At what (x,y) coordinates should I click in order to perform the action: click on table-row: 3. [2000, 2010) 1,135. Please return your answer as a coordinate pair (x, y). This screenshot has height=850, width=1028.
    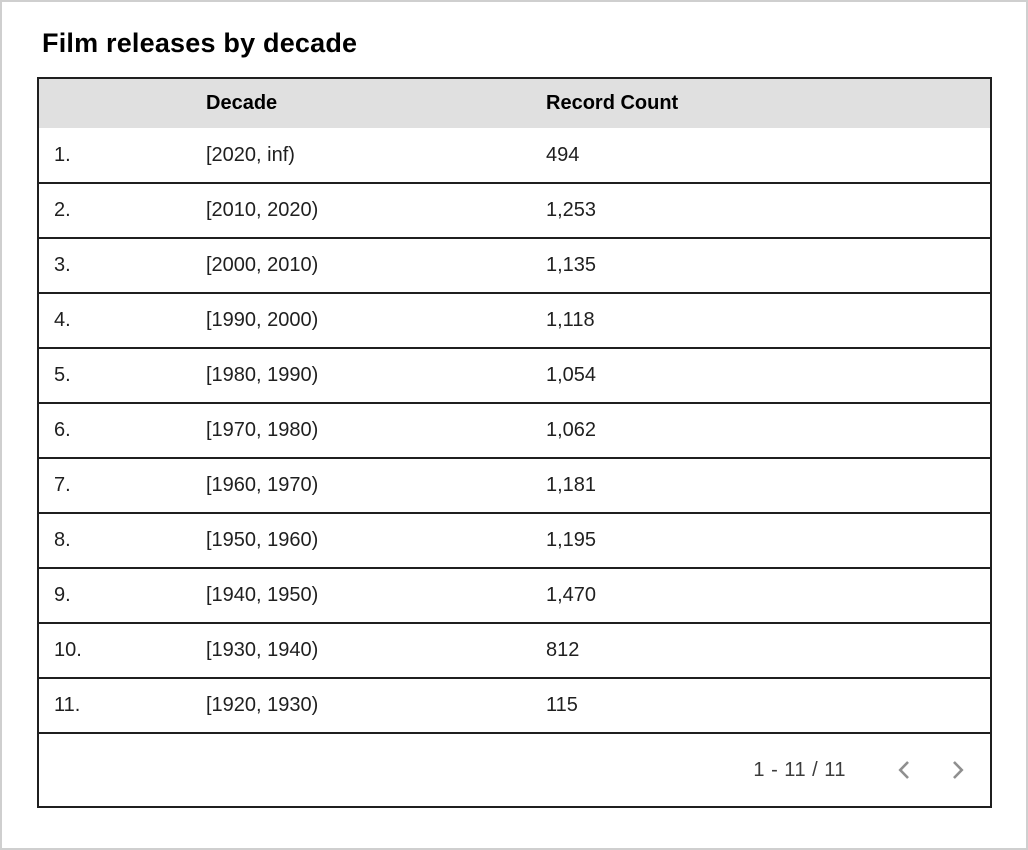
    Looking at the image, I should click on (514, 265).